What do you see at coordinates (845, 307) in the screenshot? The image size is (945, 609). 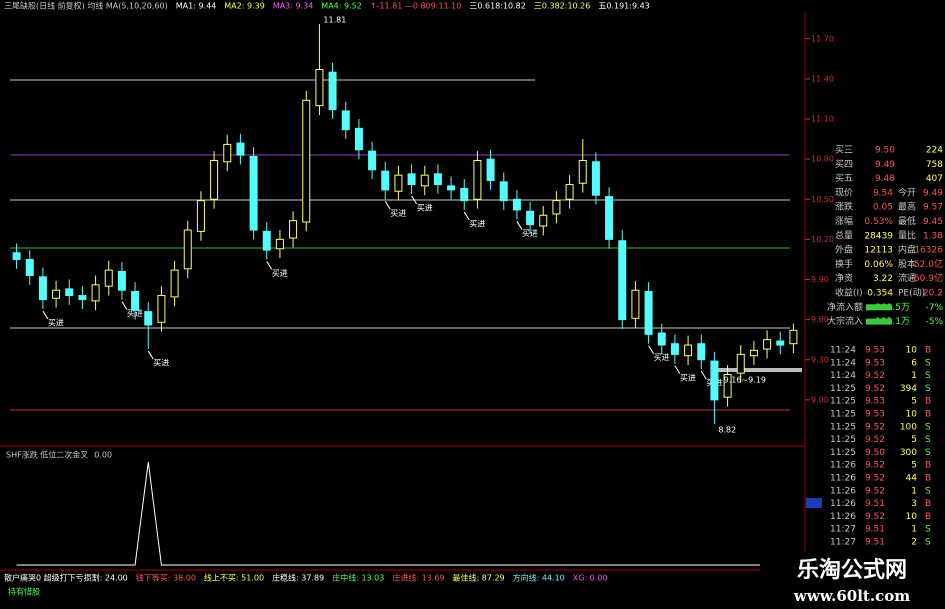 I see `quote-cell: 净流入额` at bounding box center [845, 307].